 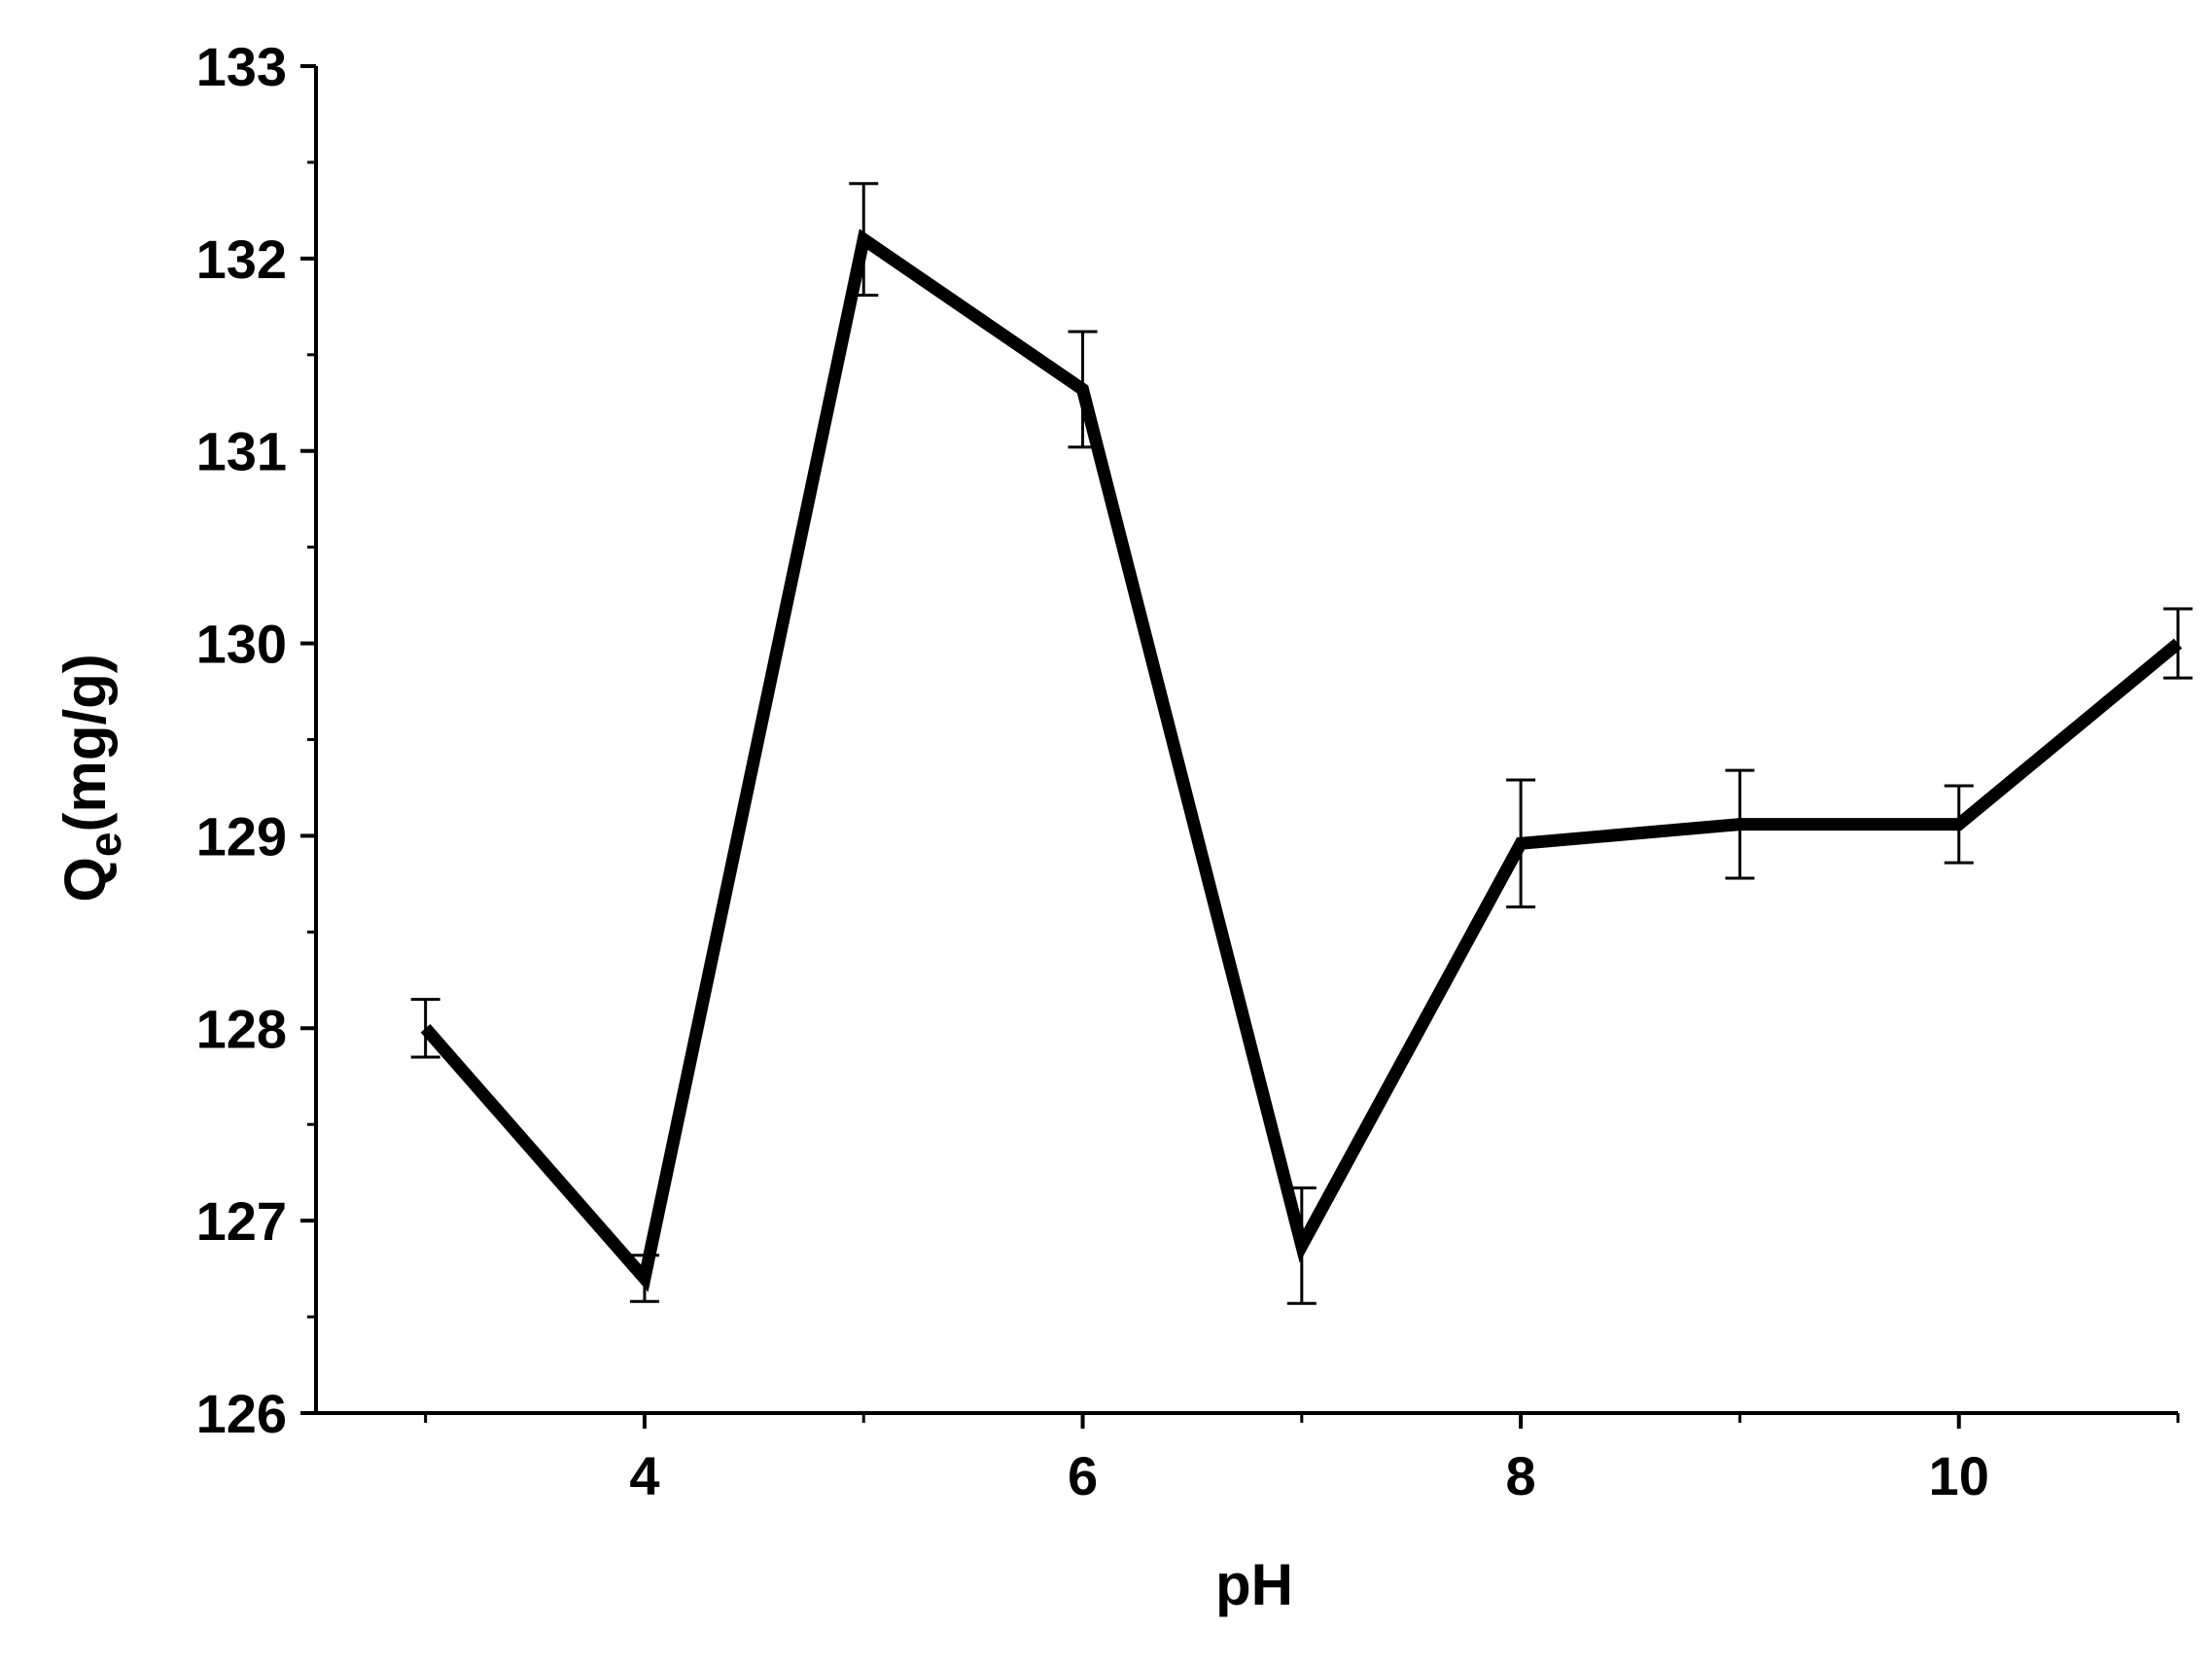 What do you see at coordinates (241, 259) in the screenshot?
I see `y-tick-label-132: 132` at bounding box center [241, 259].